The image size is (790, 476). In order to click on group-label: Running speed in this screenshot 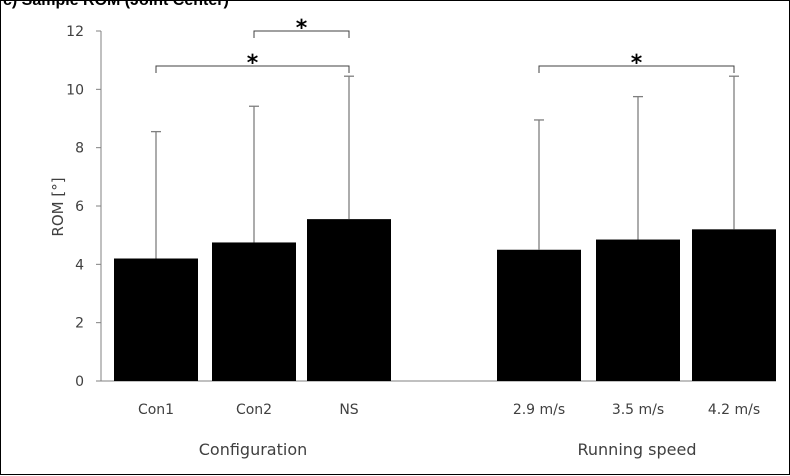, I will do `click(637, 449)`.